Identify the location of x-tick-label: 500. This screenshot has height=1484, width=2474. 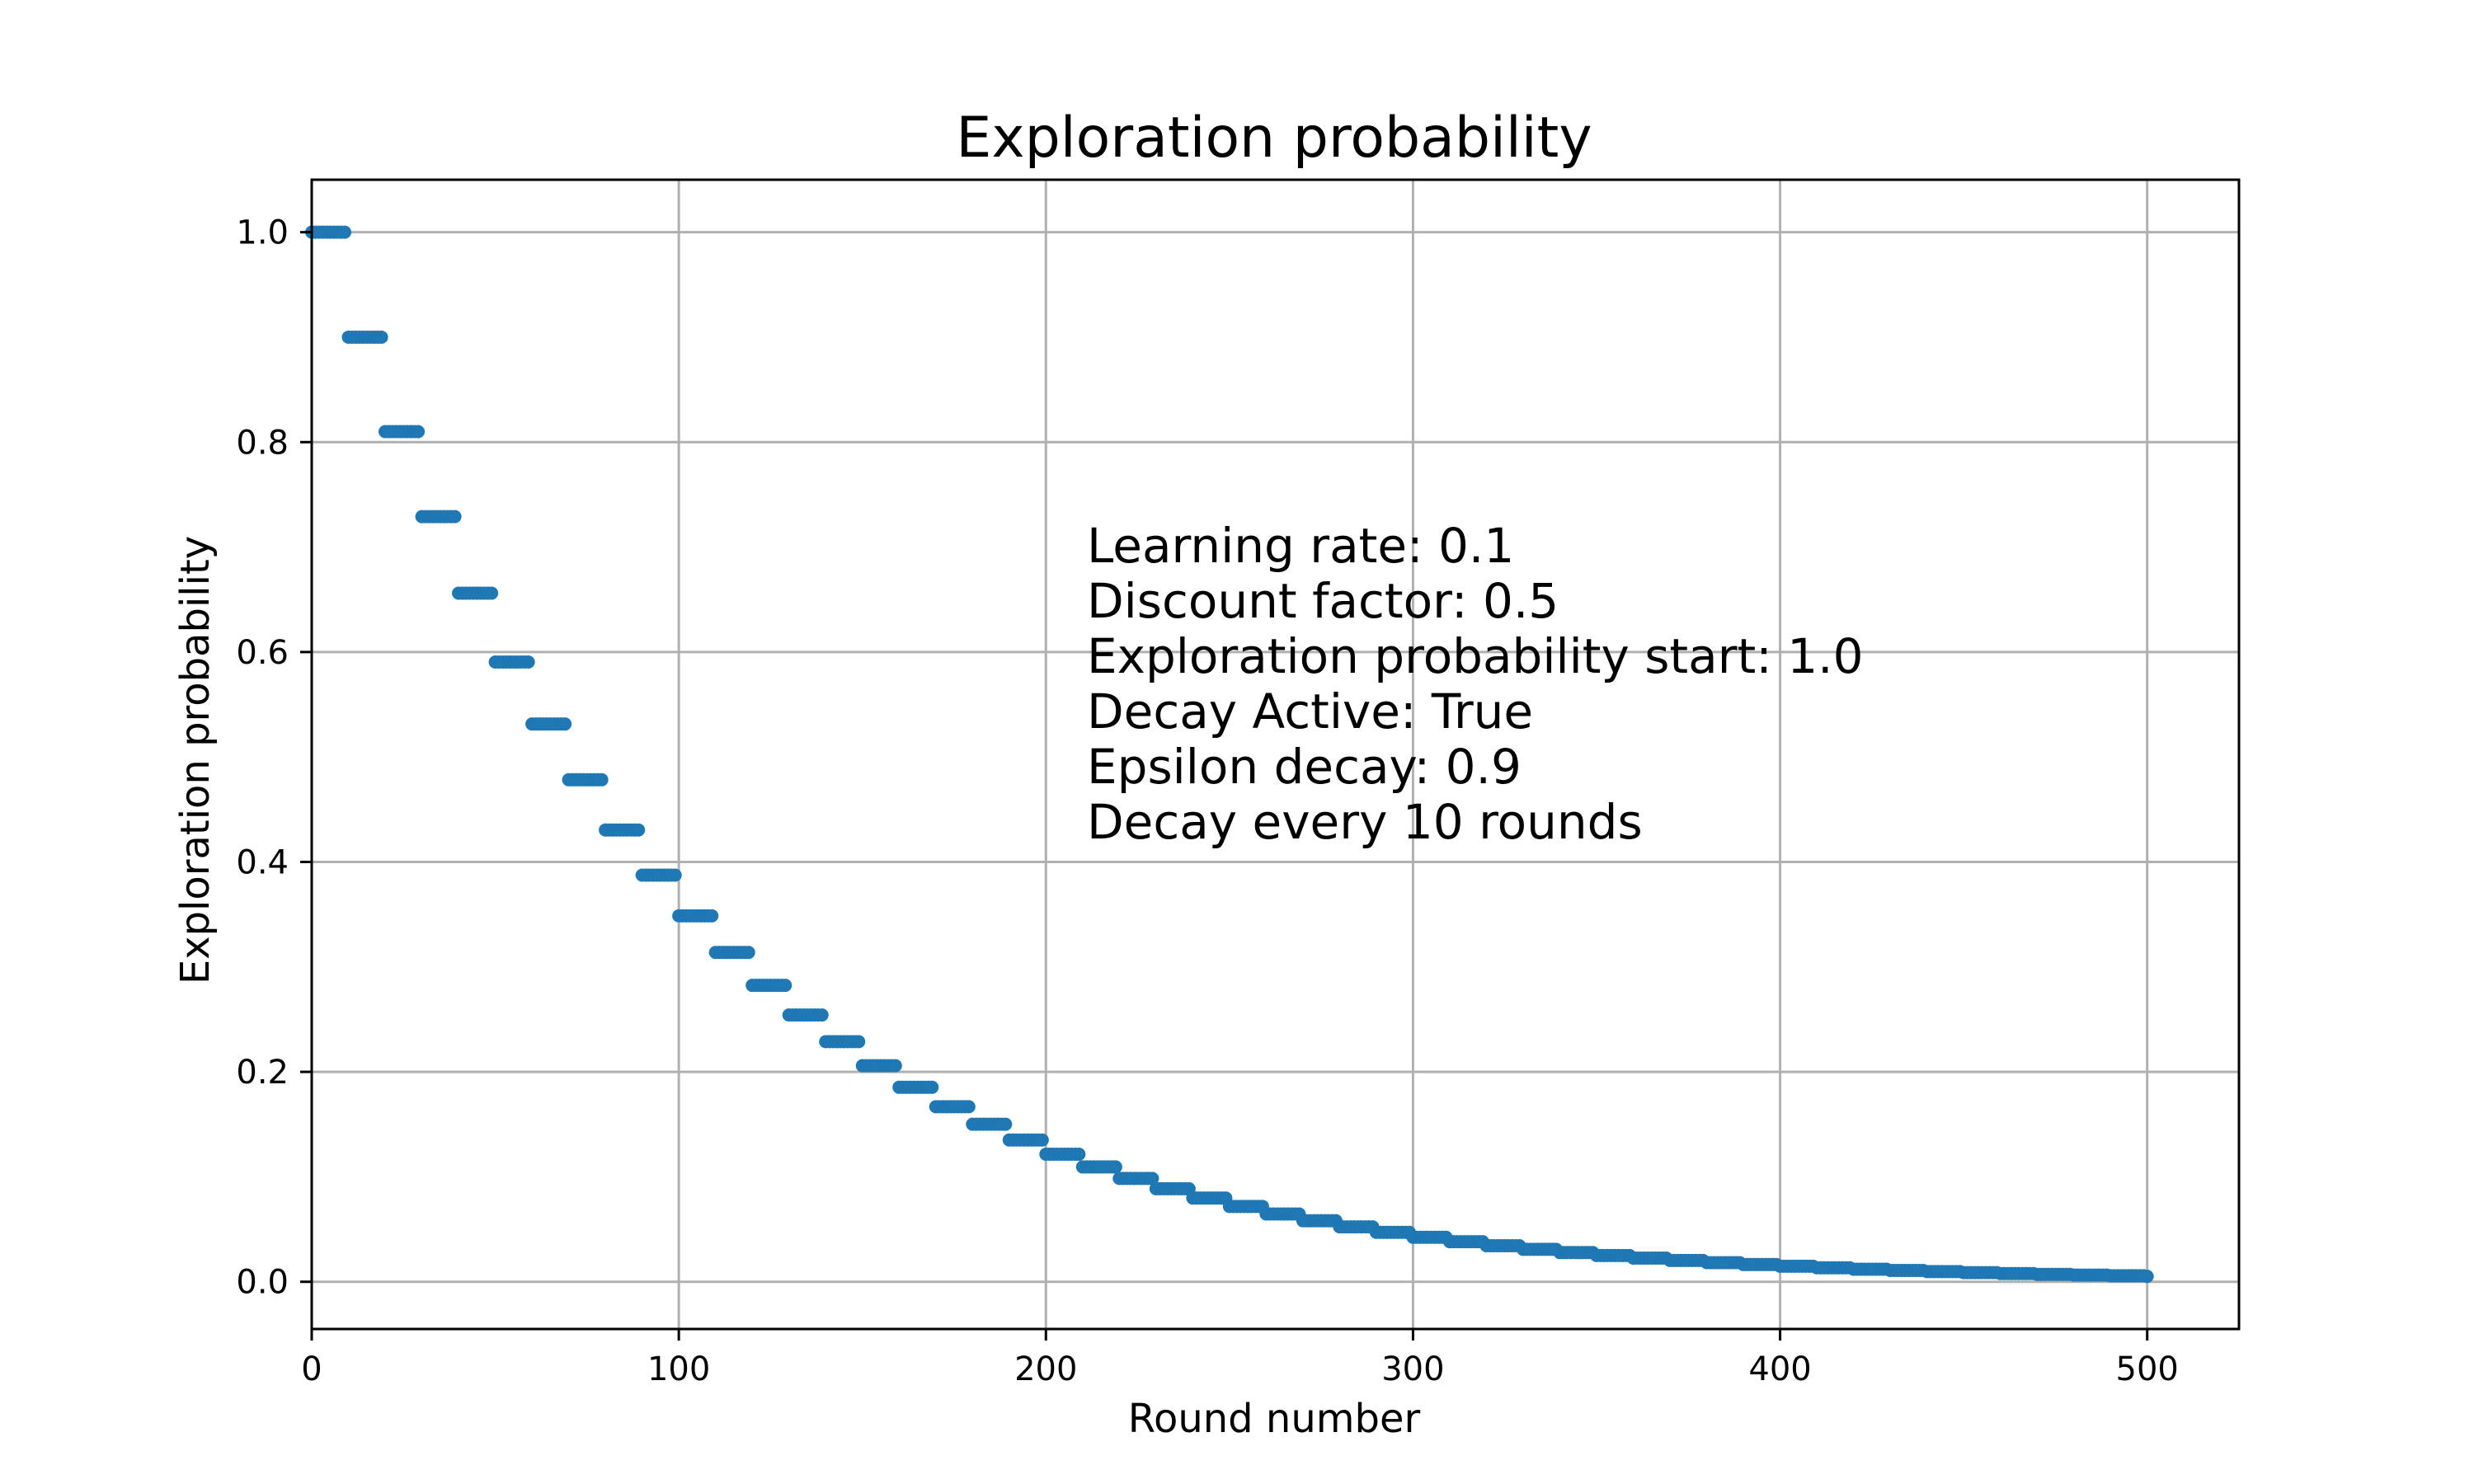
(2147, 1369).